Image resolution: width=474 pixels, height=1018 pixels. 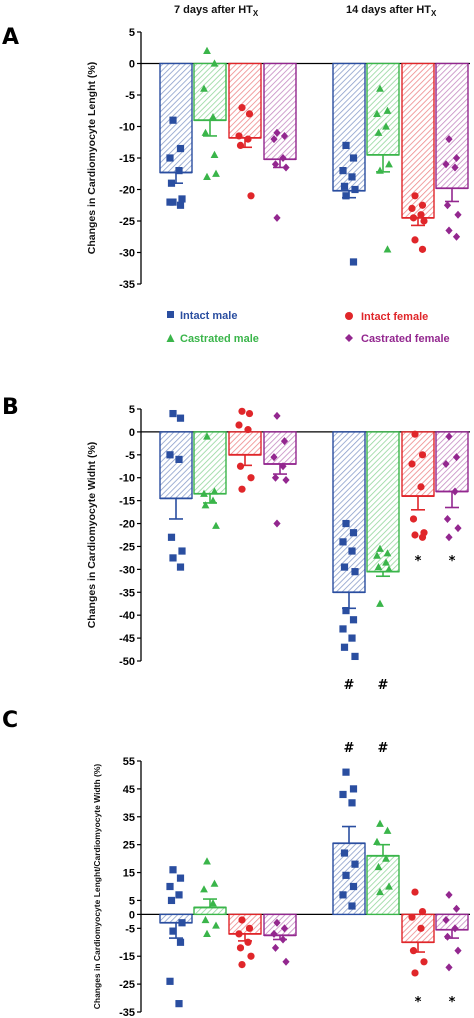 I want to click on y-tick-label: -30, so click(x=127, y=570).